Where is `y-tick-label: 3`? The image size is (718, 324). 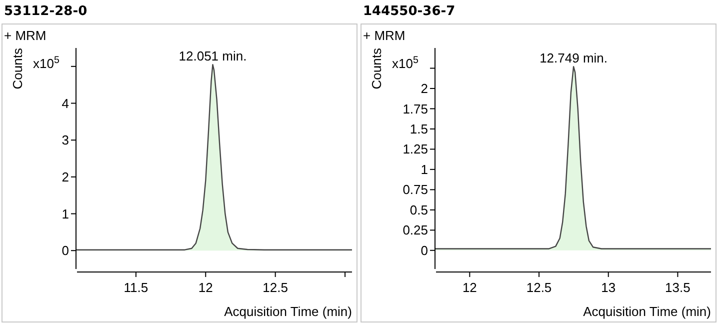
y-tick-label: 3 is located at coordinates (65, 140).